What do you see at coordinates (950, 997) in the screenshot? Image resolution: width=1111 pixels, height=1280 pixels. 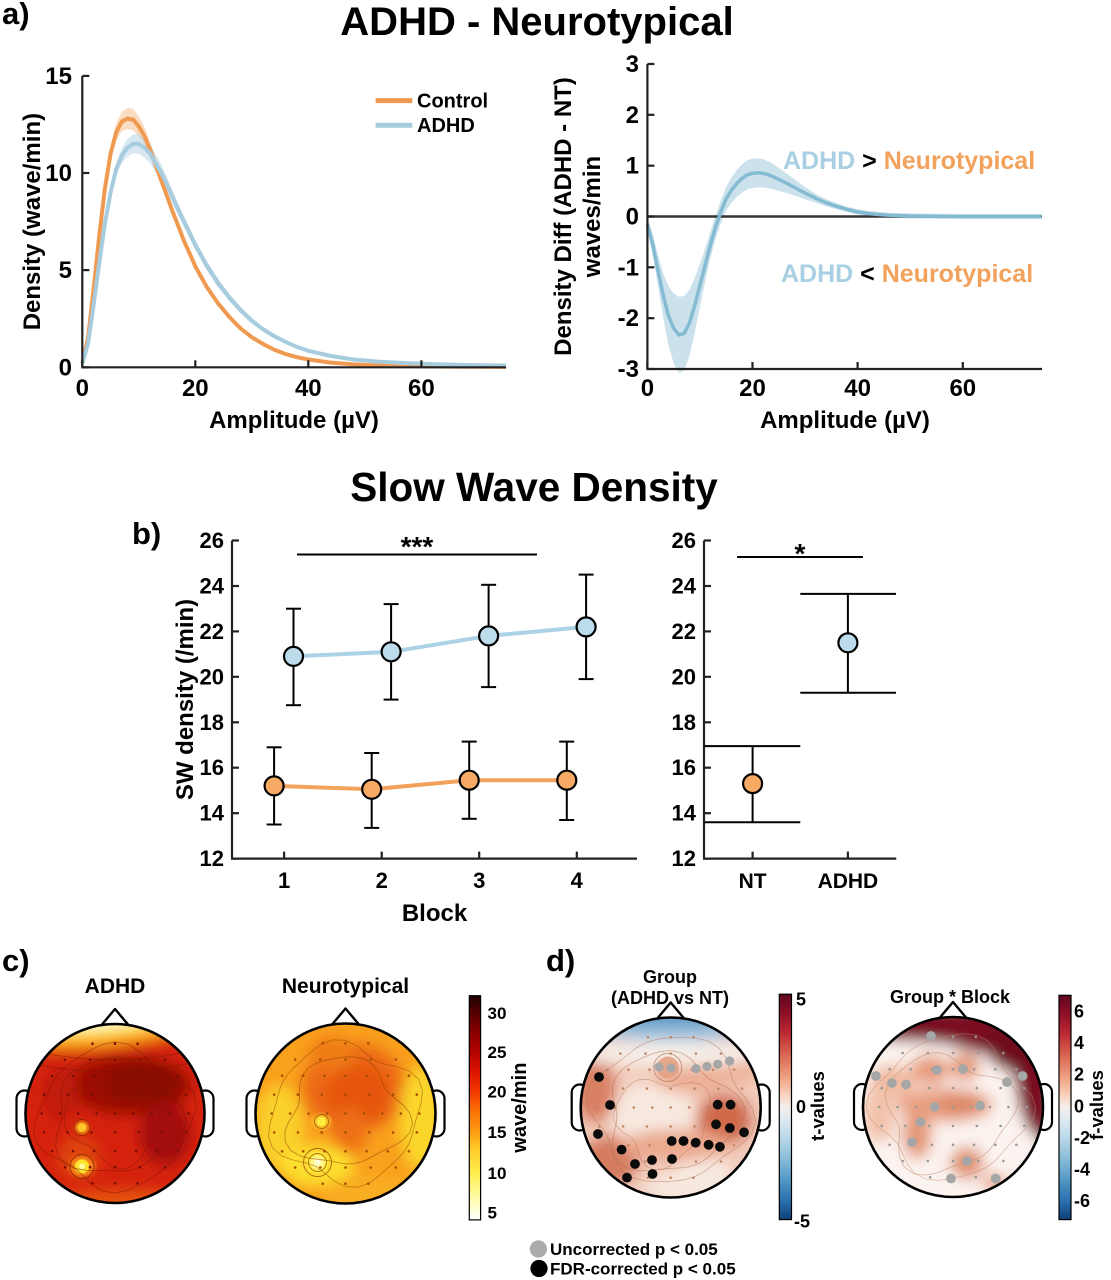 I see `svg-text: Group * Block` at bounding box center [950, 997].